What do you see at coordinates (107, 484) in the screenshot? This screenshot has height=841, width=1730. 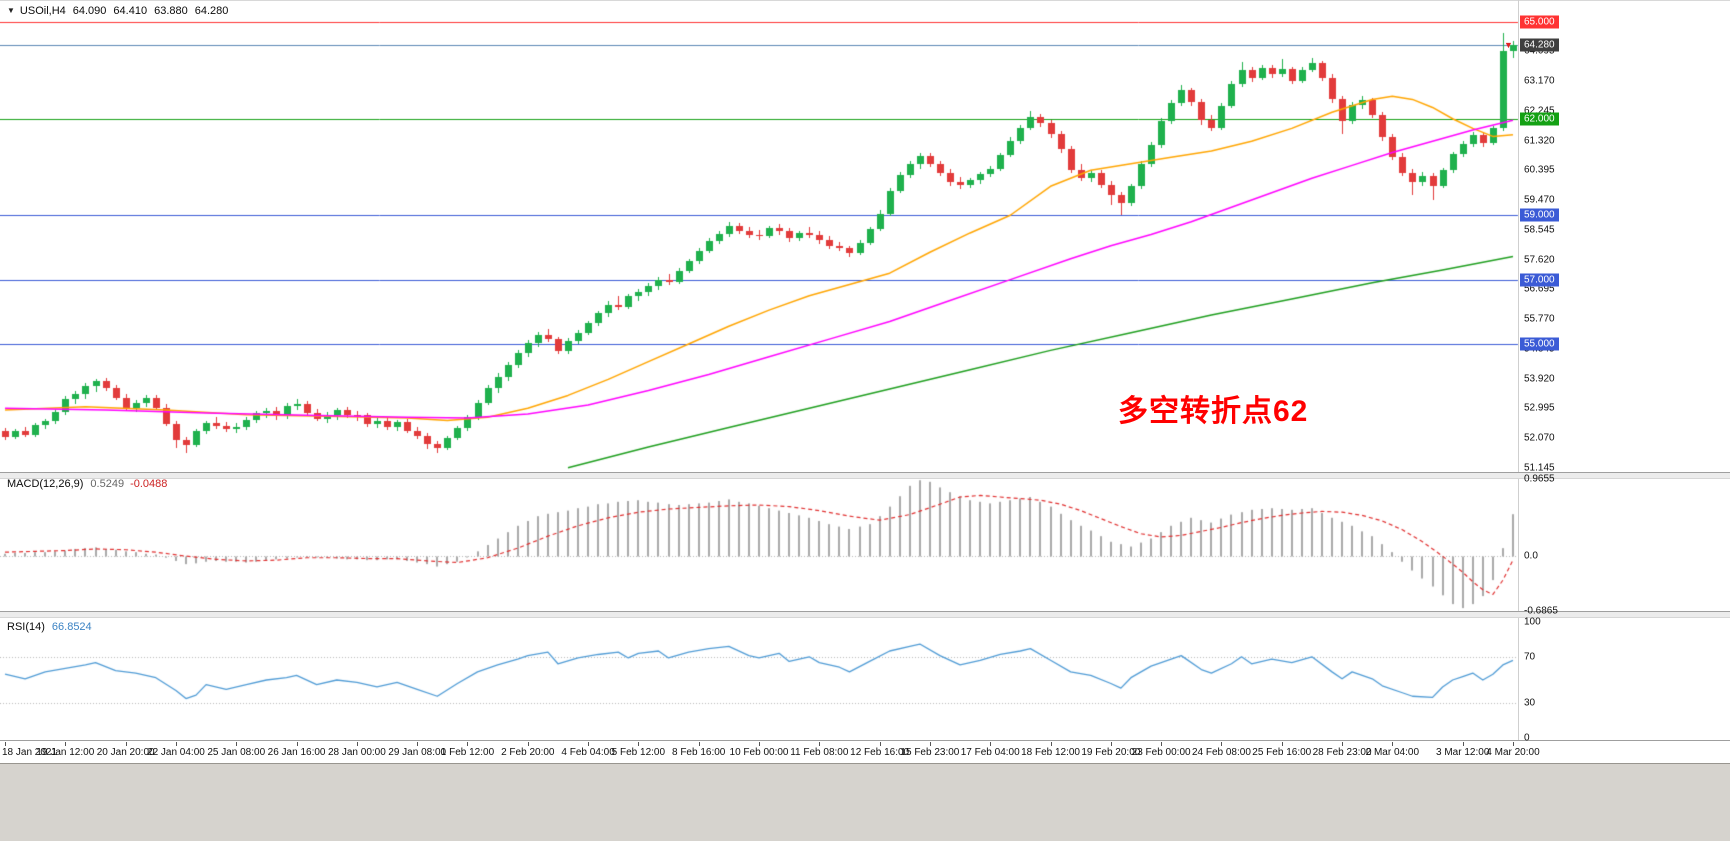 I see `macd-main-value: 0.5249` at bounding box center [107, 484].